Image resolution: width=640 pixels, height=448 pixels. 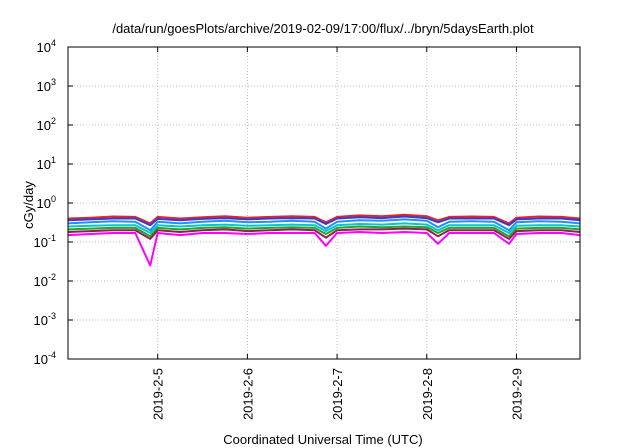 I want to click on x-tick-label: 2019-2-9, so click(x=516, y=394).